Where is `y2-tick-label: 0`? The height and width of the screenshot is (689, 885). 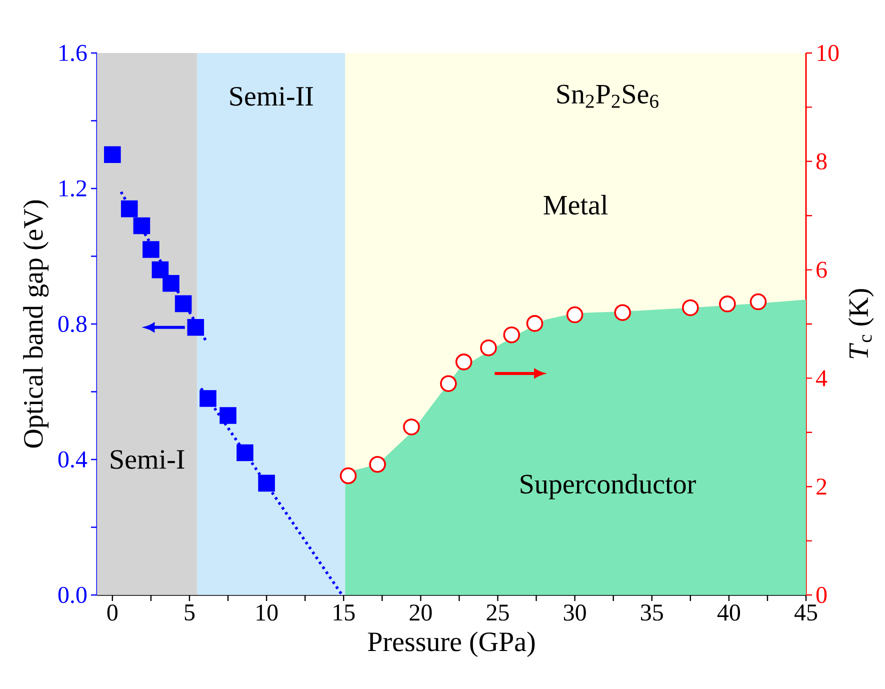 y2-tick-label: 0 is located at coordinates (821, 595).